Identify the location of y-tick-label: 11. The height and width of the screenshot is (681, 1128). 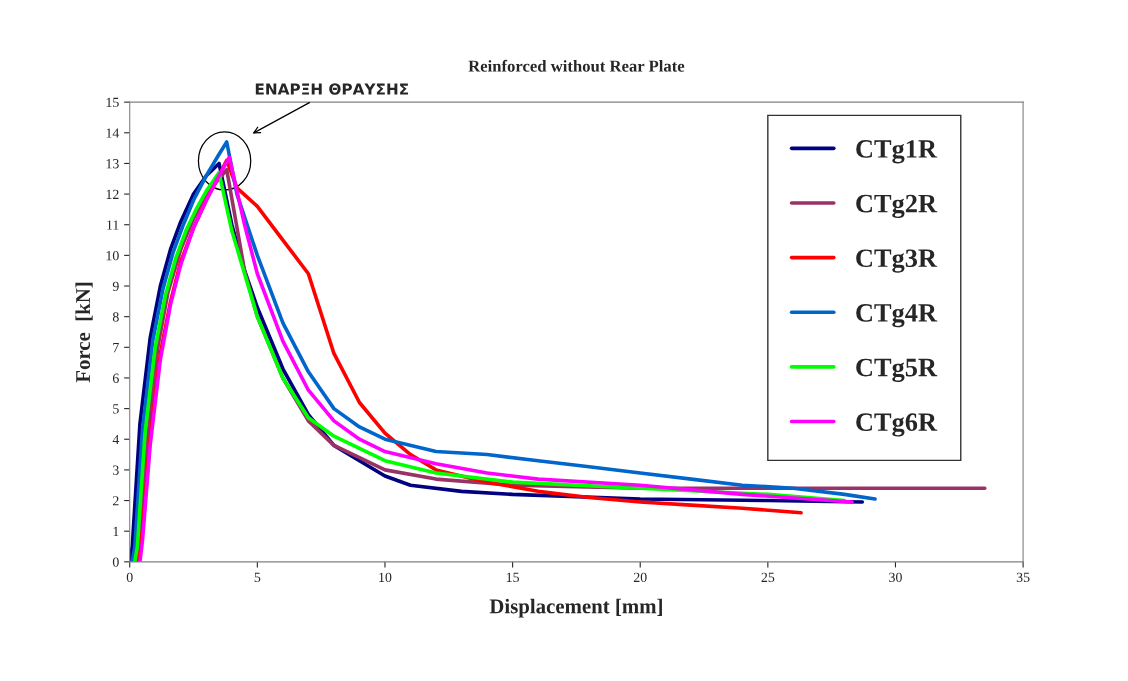
(113, 225).